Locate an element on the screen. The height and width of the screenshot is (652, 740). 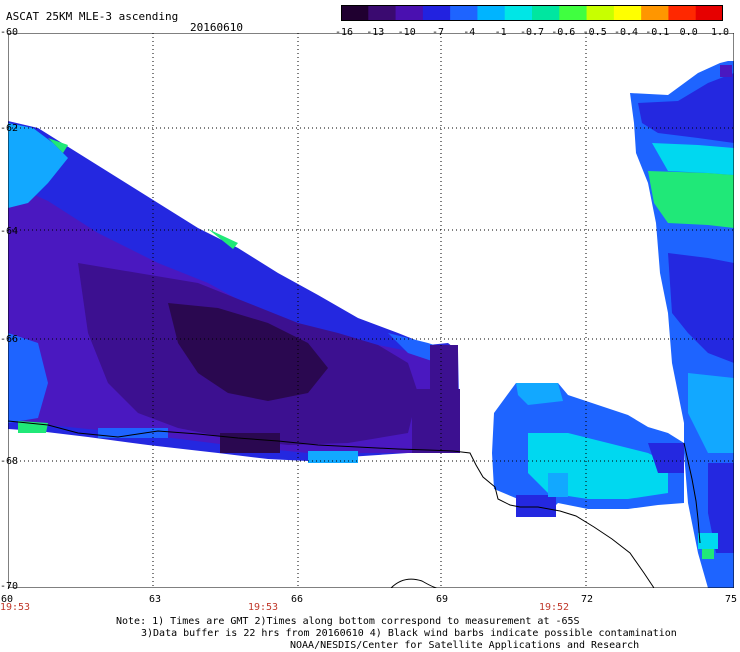
lon-label-60: 60 is located at coordinates (7, 599).